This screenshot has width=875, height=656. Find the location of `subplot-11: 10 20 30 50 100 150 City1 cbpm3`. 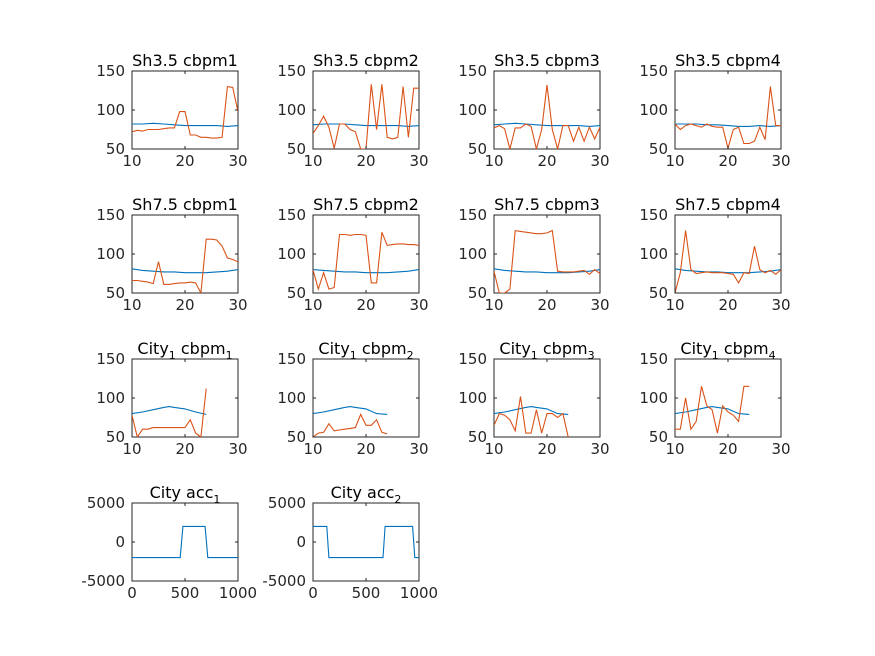

subplot-11: 10 20 30 50 100 150 City1 cbpm3 is located at coordinates (533, 398).